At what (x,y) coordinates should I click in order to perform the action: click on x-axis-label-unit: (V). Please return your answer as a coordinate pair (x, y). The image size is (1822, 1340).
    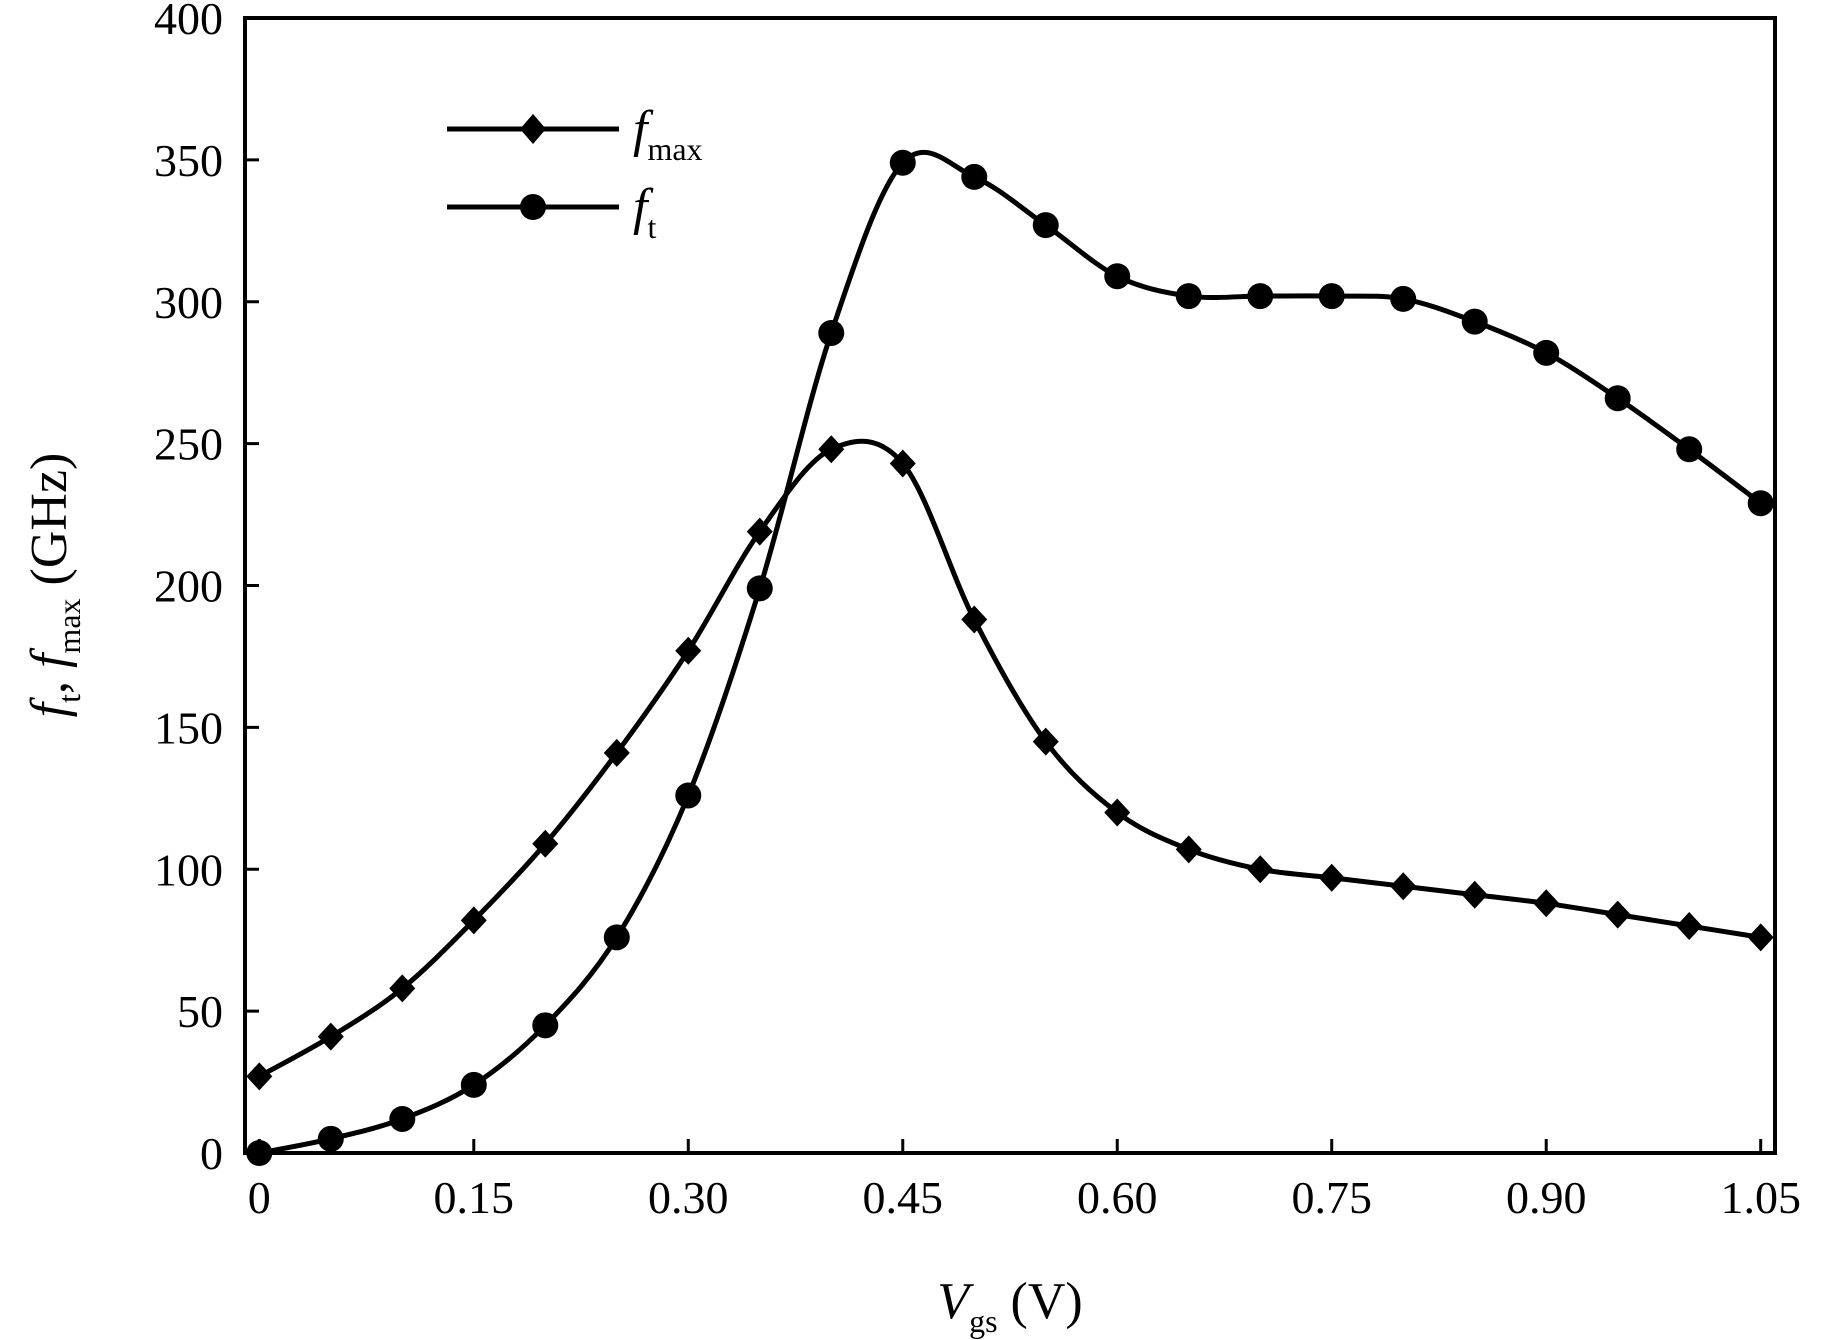
    Looking at the image, I should click on (1040, 1301).